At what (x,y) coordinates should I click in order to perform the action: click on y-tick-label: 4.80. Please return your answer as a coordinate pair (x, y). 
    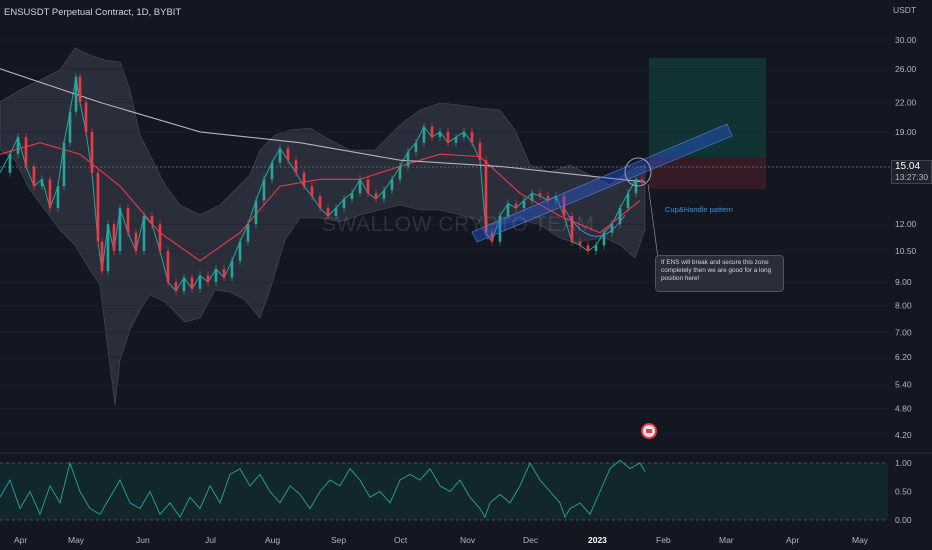
    Looking at the image, I should click on (903, 408).